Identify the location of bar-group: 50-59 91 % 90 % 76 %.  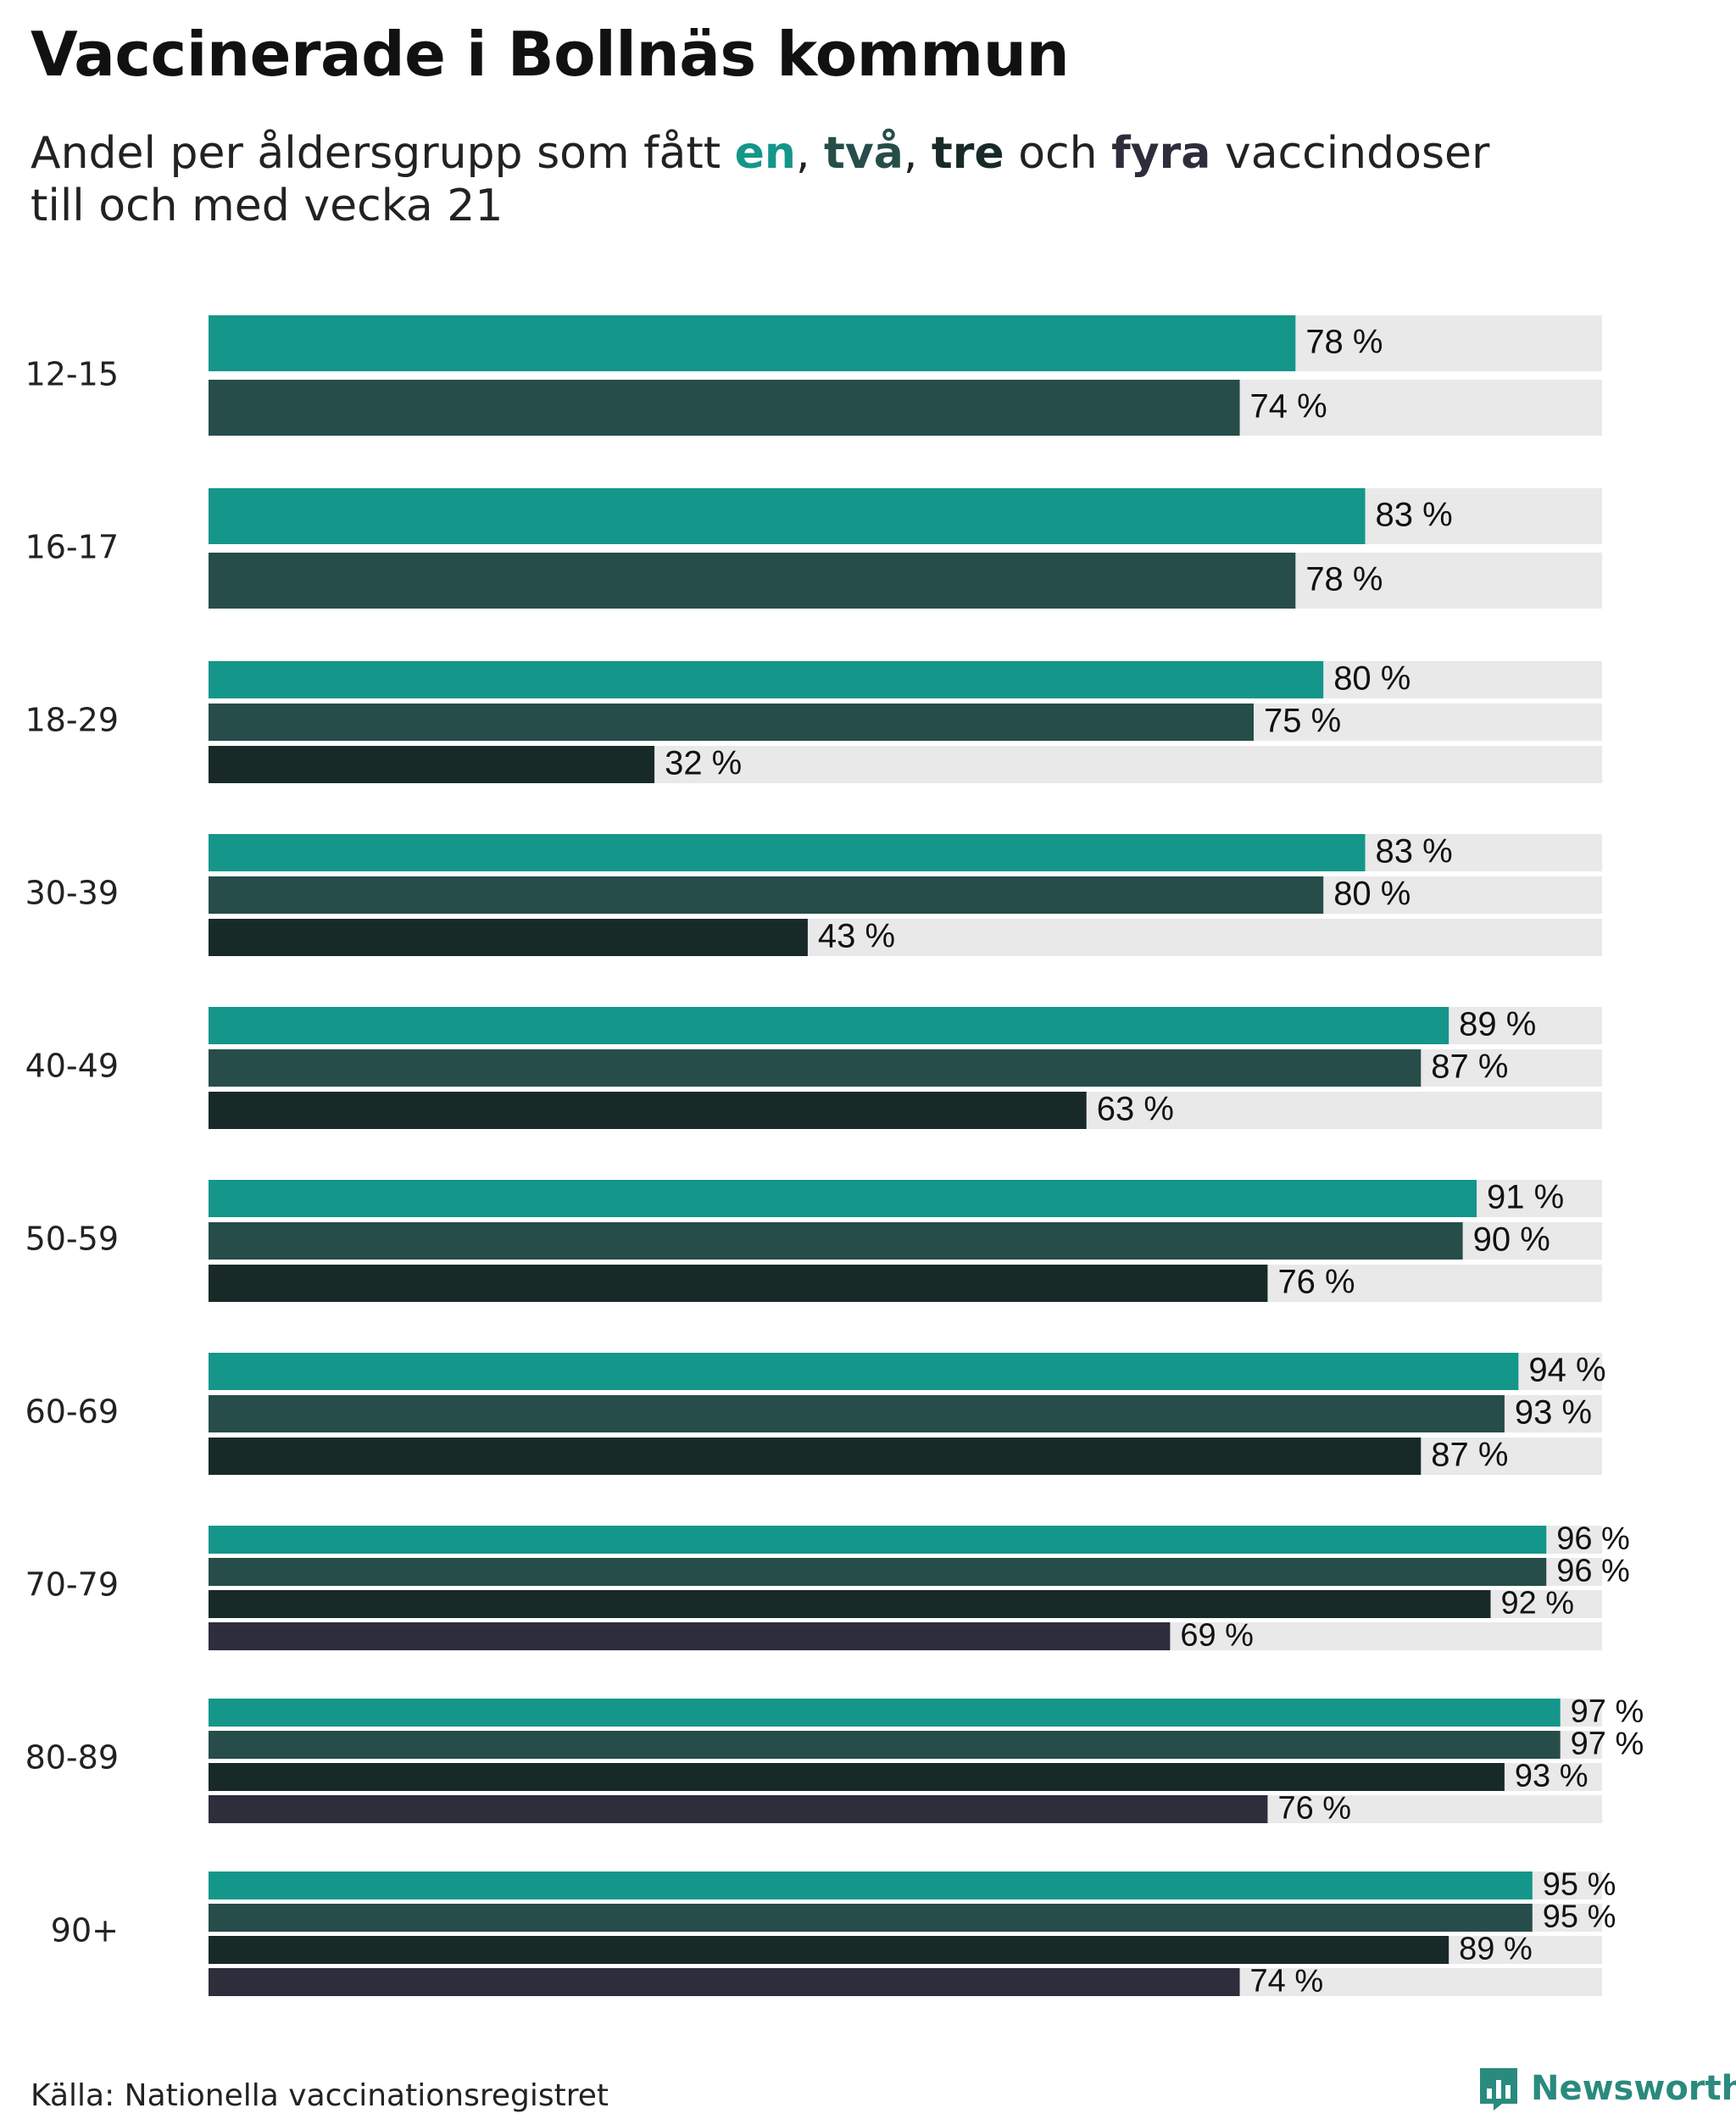
(813, 1241).